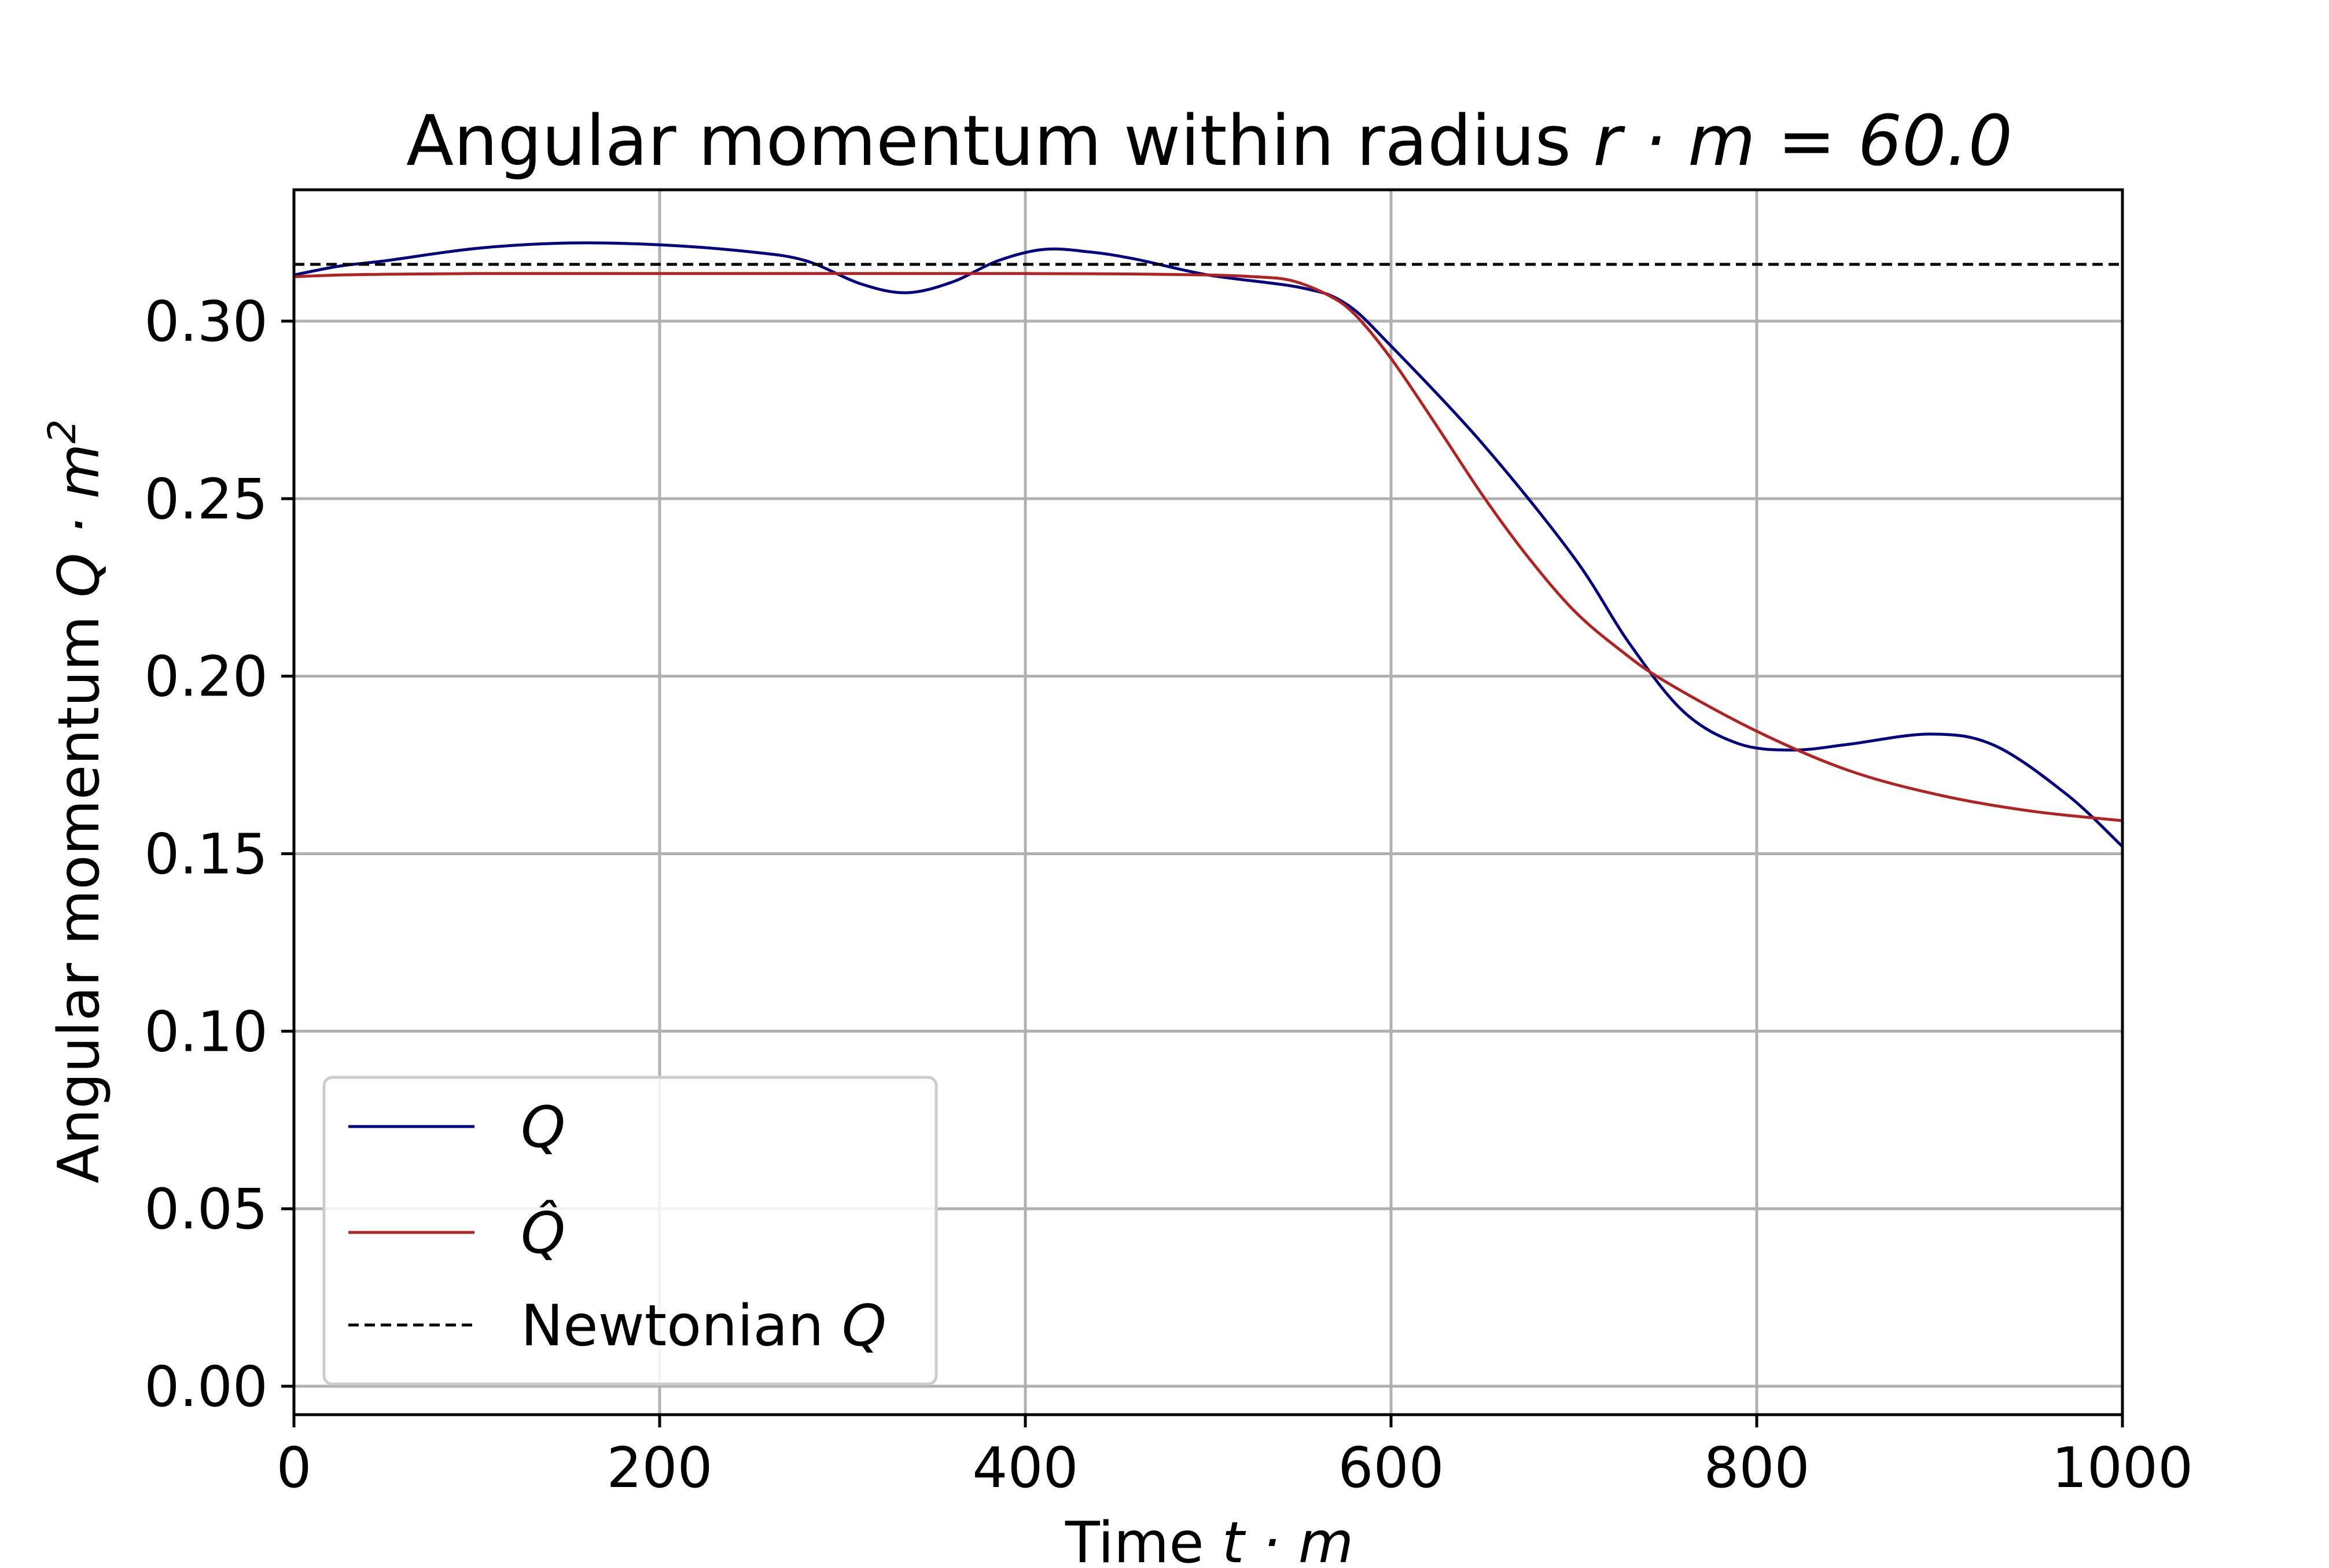 This screenshot has height=1568, width=2329. What do you see at coordinates (543, 1128) in the screenshot?
I see `legend-label-q: Q` at bounding box center [543, 1128].